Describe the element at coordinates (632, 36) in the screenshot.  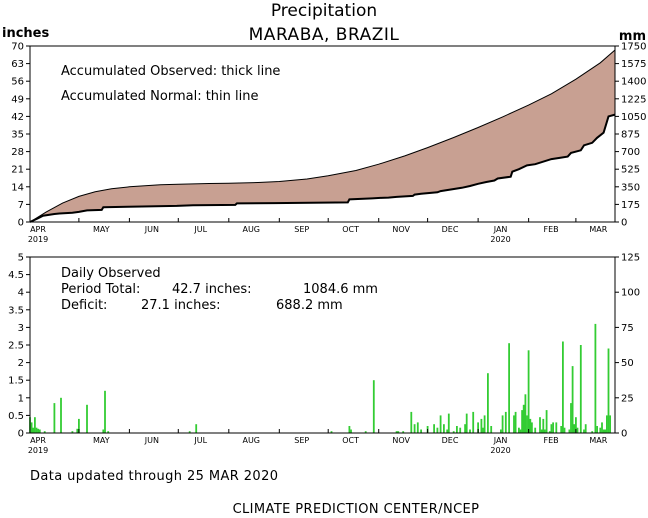
I see `right-unit-label: mm` at that location.